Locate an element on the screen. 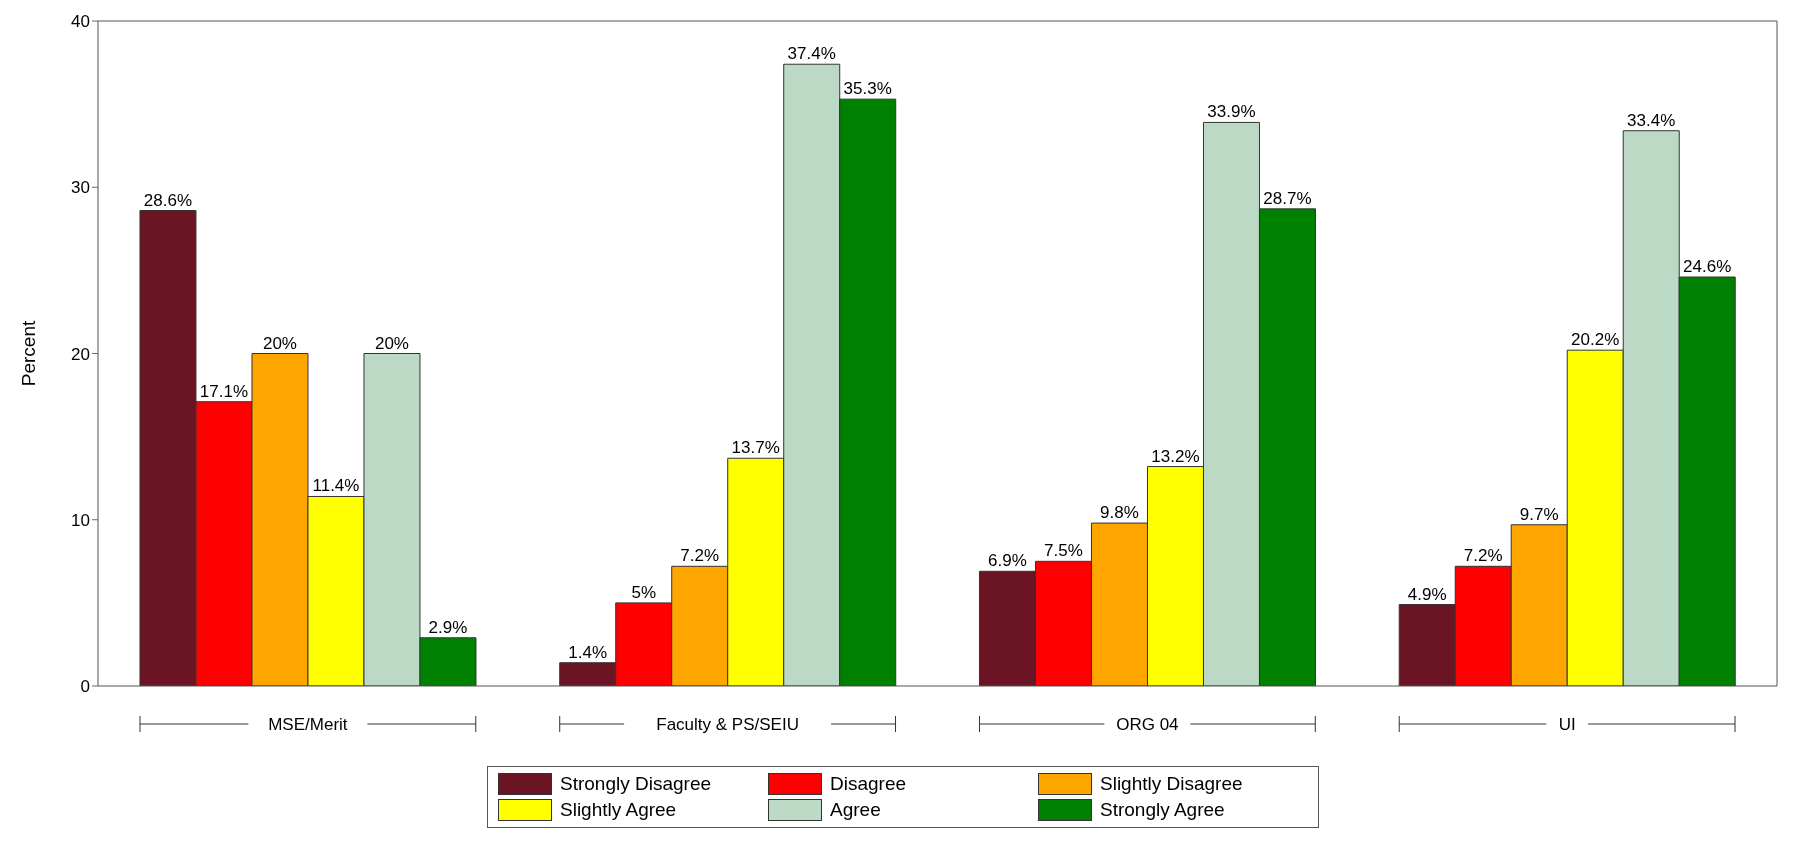 The image size is (1806, 850). data-label: 13.7% is located at coordinates (755, 448).